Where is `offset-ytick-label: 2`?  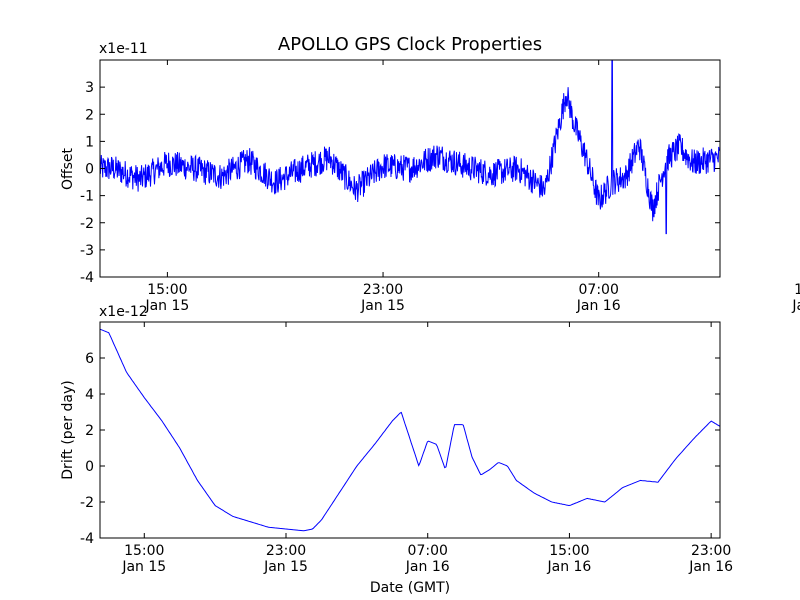
offset-ytick-label: 2 is located at coordinates (89, 115).